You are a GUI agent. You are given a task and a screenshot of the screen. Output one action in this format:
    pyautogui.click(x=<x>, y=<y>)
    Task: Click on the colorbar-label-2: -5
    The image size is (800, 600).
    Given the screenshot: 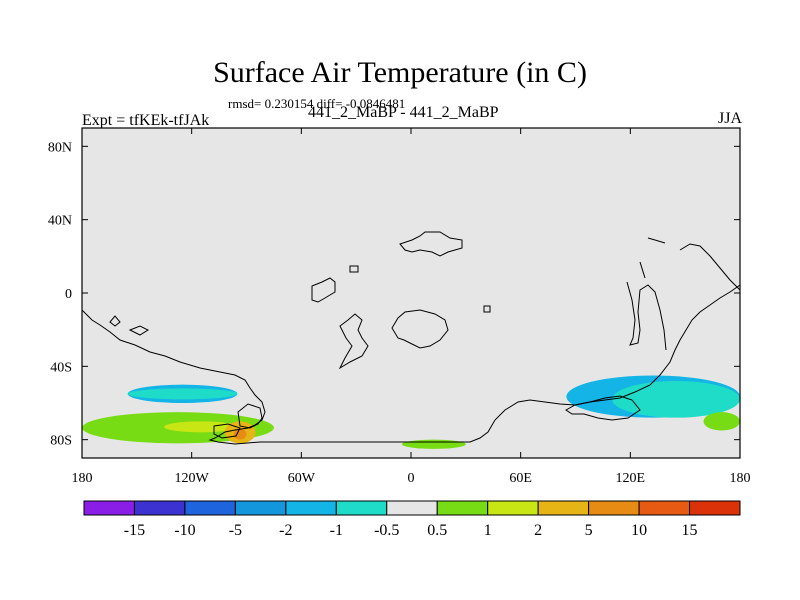 What is the action you would take?
    pyautogui.click(x=235, y=530)
    